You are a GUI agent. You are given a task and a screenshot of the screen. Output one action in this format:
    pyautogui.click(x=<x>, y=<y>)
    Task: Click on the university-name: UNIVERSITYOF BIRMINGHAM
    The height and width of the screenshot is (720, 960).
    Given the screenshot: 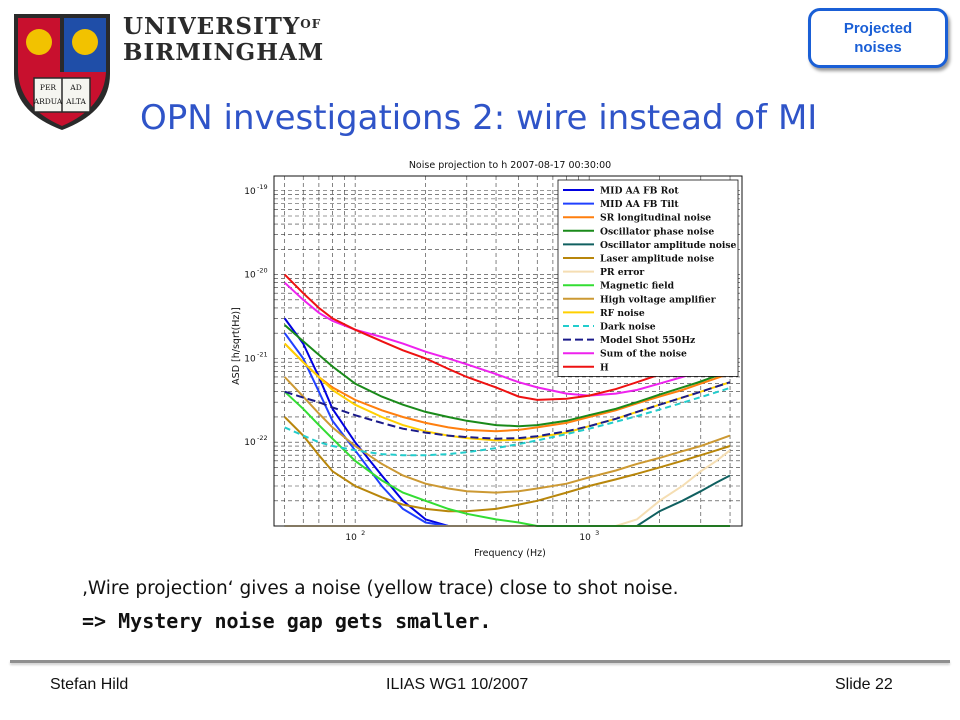 What is the action you would take?
    pyautogui.click(x=223, y=40)
    